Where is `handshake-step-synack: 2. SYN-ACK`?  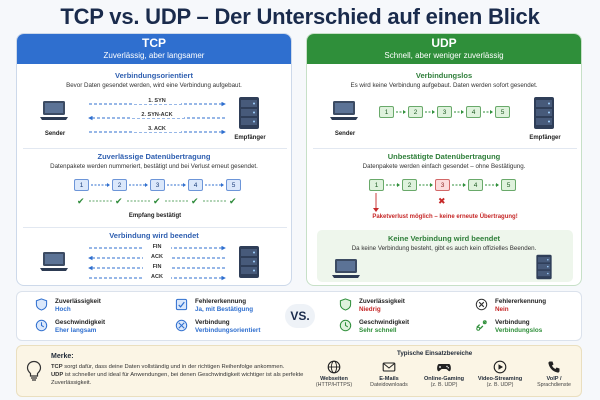 handshake-step-synack: 2. SYN-ACK is located at coordinates (157, 115).